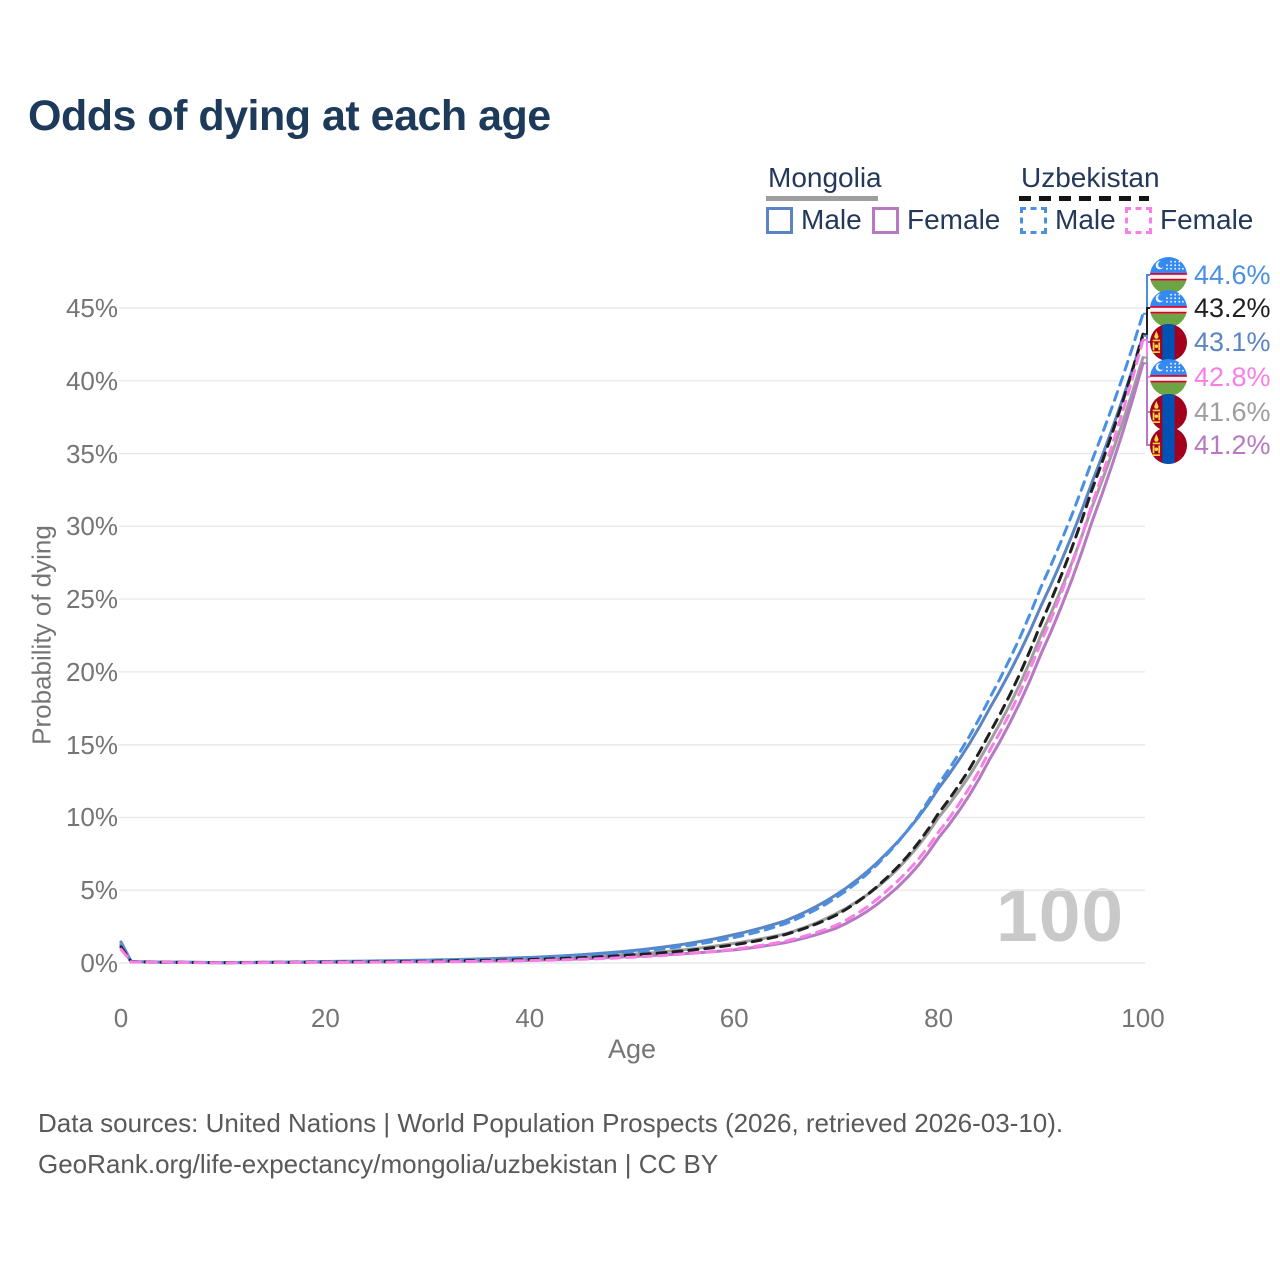 Image resolution: width=1280 pixels, height=1280 pixels. I want to click on y-tick-label: 10%, so click(91, 817).